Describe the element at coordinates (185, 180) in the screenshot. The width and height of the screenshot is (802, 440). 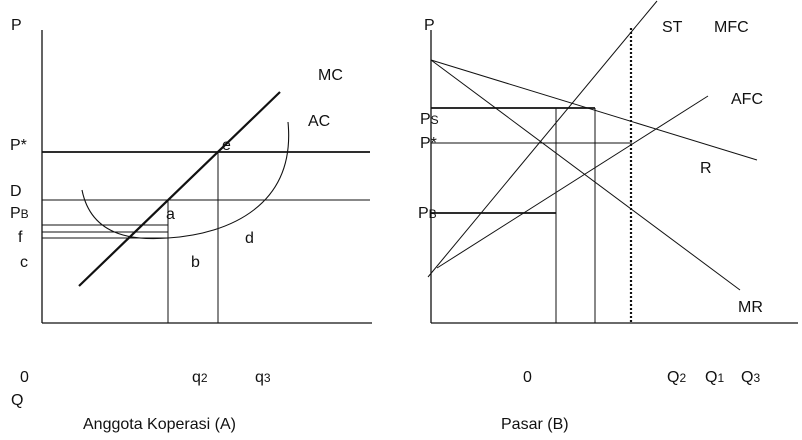
I see `panel-a-ac-curve` at that location.